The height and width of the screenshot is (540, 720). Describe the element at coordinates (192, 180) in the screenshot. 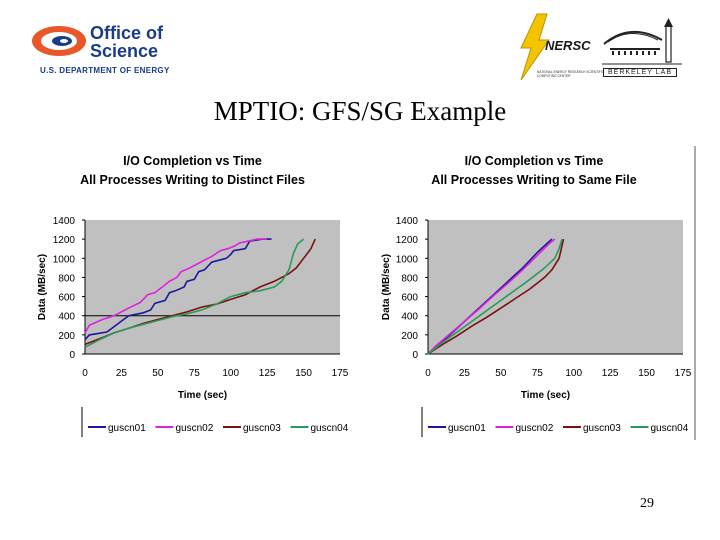

I see `chart-1-subtitle: All Processes Writing to Distinct Files` at that location.